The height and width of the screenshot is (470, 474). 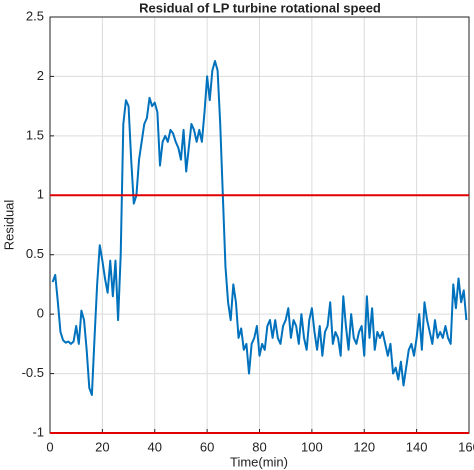 What do you see at coordinates (40, 313) in the screenshot?
I see `y-tick-label: 0` at bounding box center [40, 313].